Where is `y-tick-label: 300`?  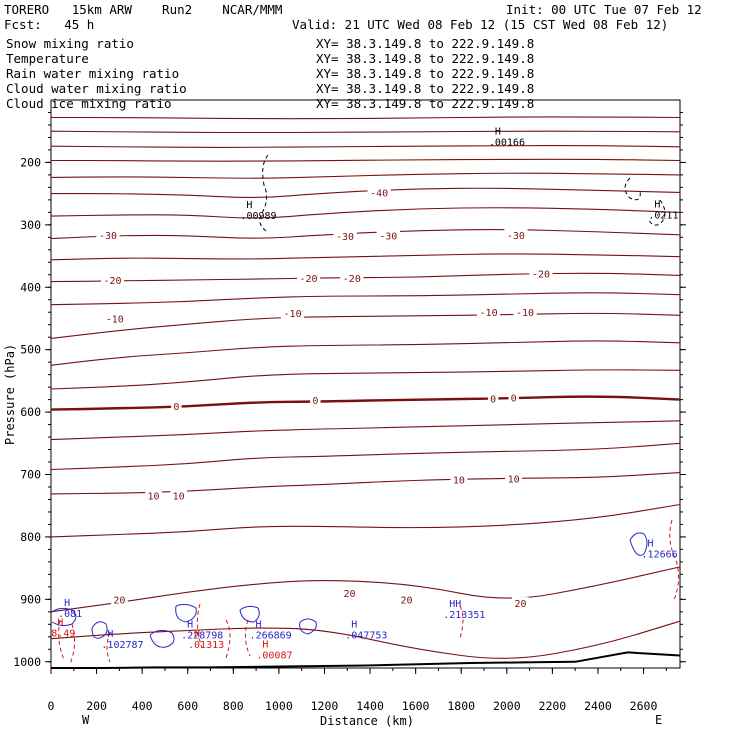
y-tick-label: 300 is located at coordinates (30, 225).